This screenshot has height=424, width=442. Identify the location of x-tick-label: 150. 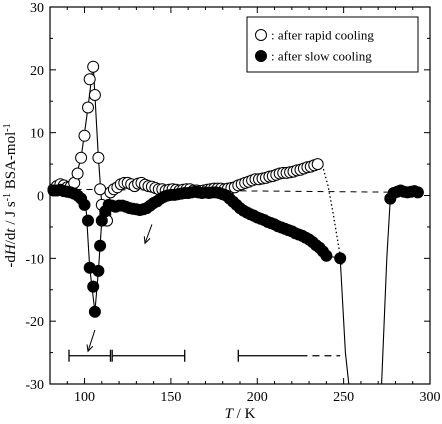
(170, 397).